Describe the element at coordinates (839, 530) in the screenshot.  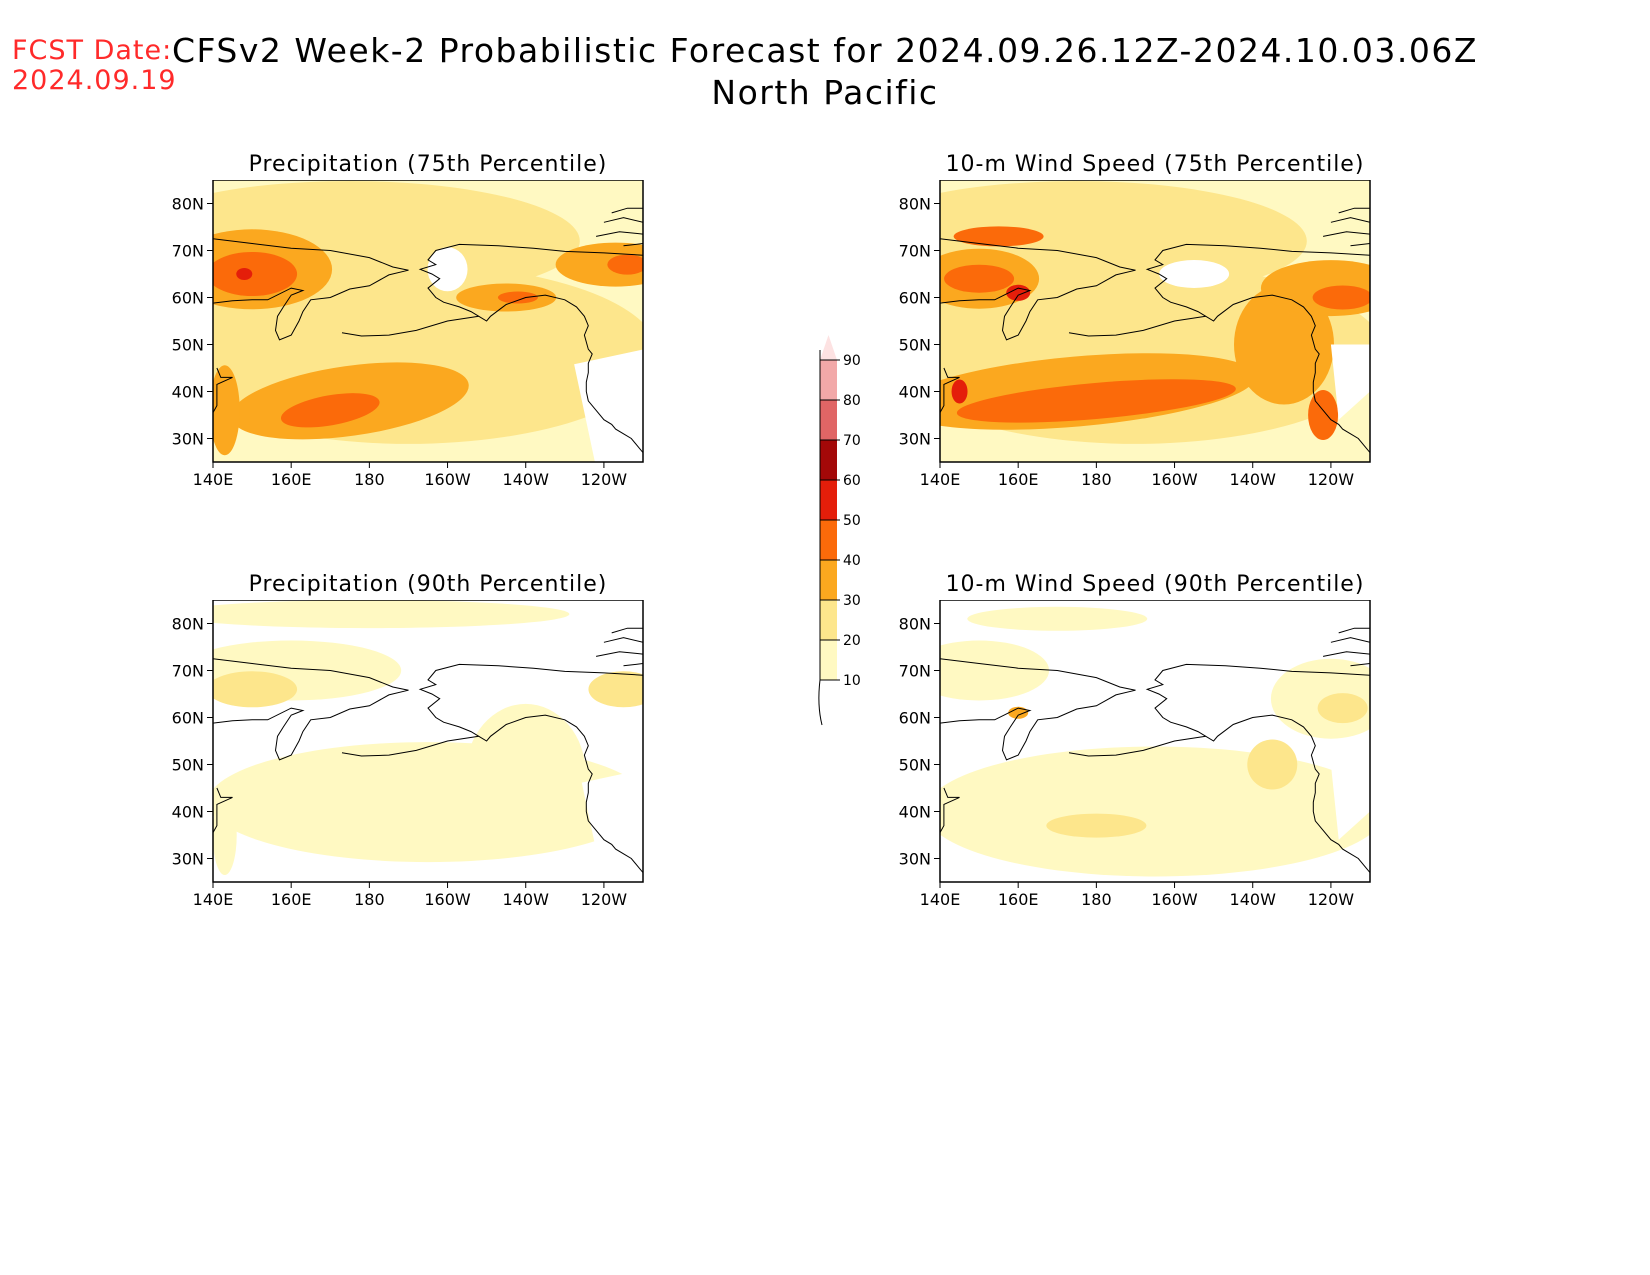
I see `colorbar-legend: 10 20 30 40 50 60 70 80 90` at that location.